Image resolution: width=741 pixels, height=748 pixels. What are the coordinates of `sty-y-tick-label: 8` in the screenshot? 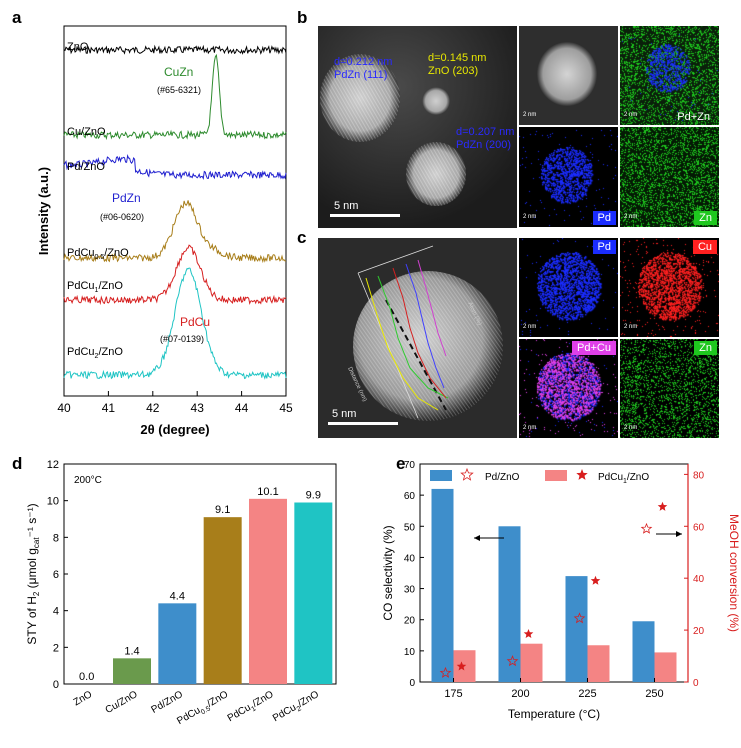 It's located at (56, 538).